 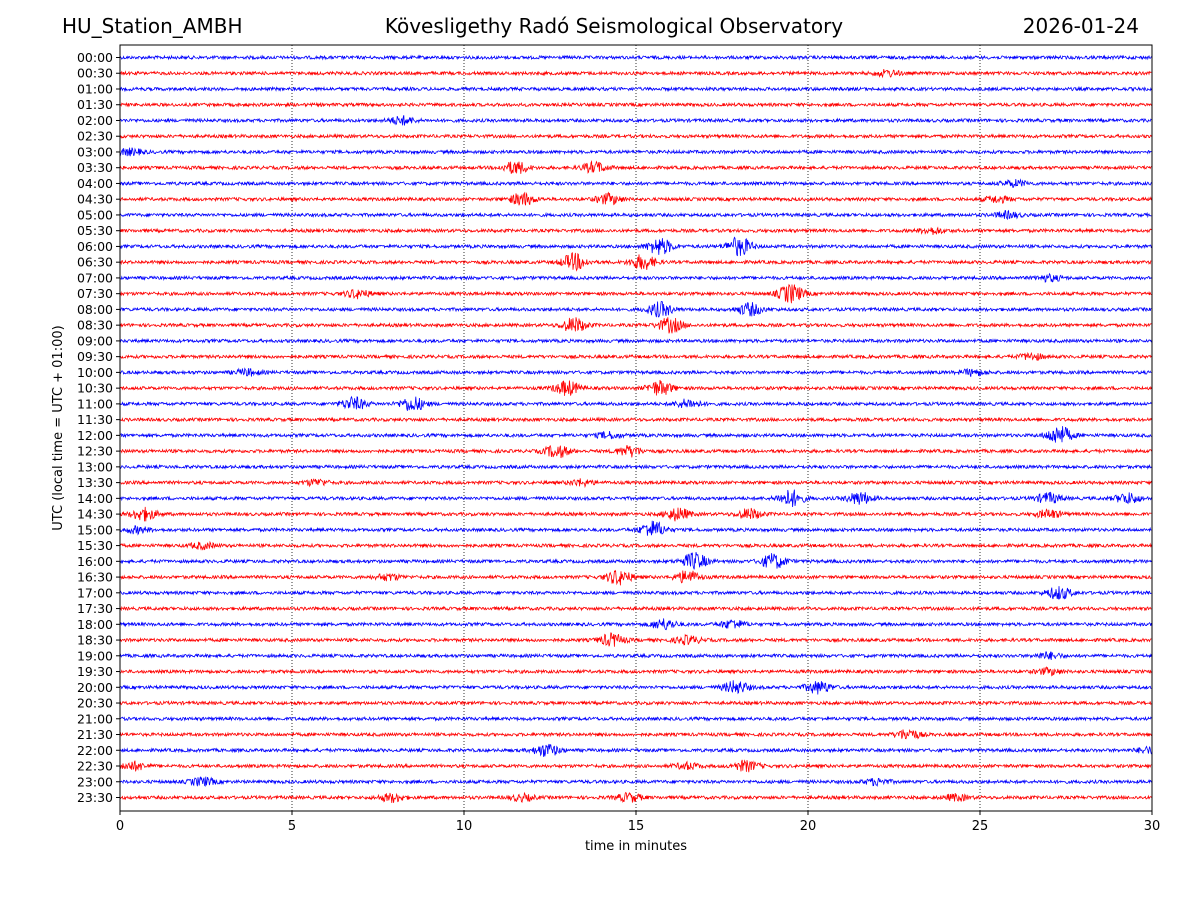 I want to click on y-tick-label: 04:00, so click(x=95, y=183).